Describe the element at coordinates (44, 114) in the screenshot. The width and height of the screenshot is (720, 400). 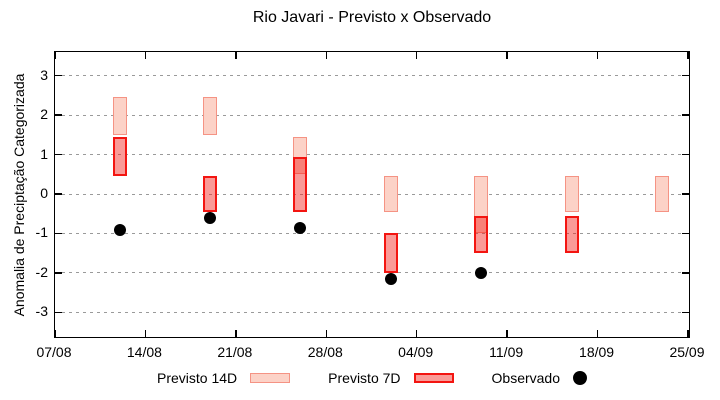
I see `y-tick-label: 2` at that location.